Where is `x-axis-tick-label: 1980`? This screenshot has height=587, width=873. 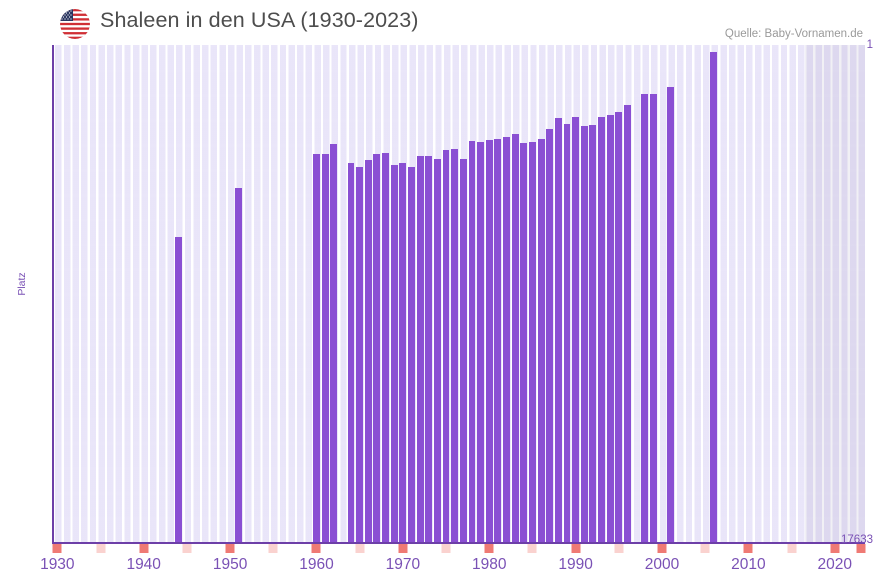
x-axis-tick-label: 1980 is located at coordinates (489, 564).